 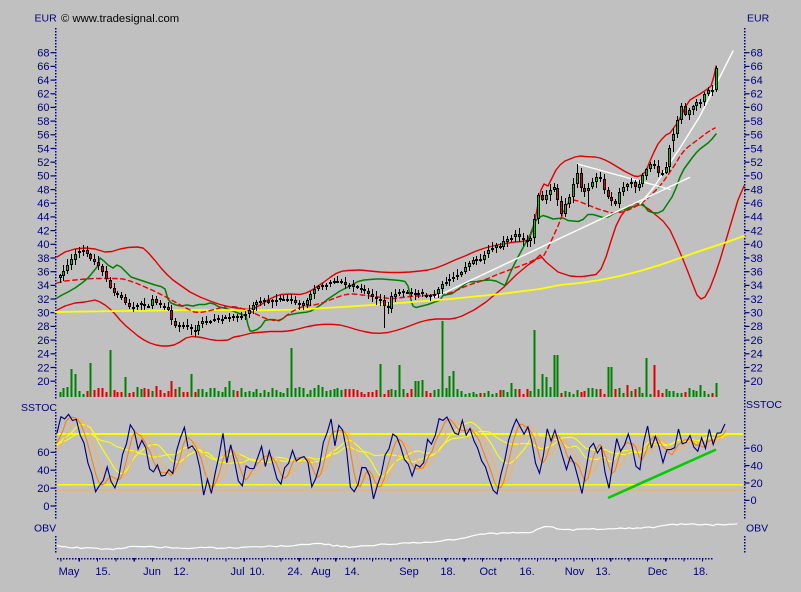 What do you see at coordinates (658, 572) in the screenshot?
I see `svg-text: Dec` at bounding box center [658, 572].